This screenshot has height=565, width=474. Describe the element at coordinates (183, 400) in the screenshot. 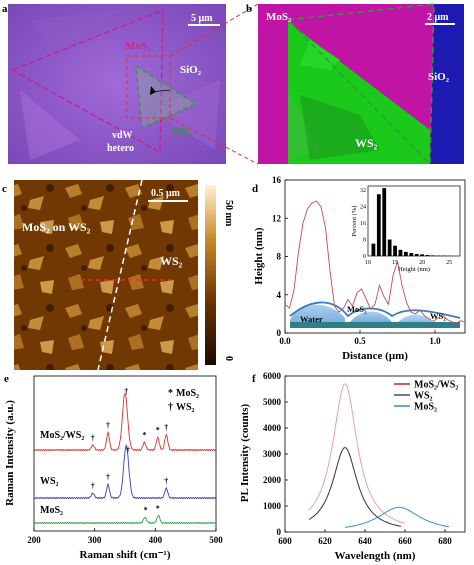

I see `e-legend: * MoS₂ † WS₂` at that location.